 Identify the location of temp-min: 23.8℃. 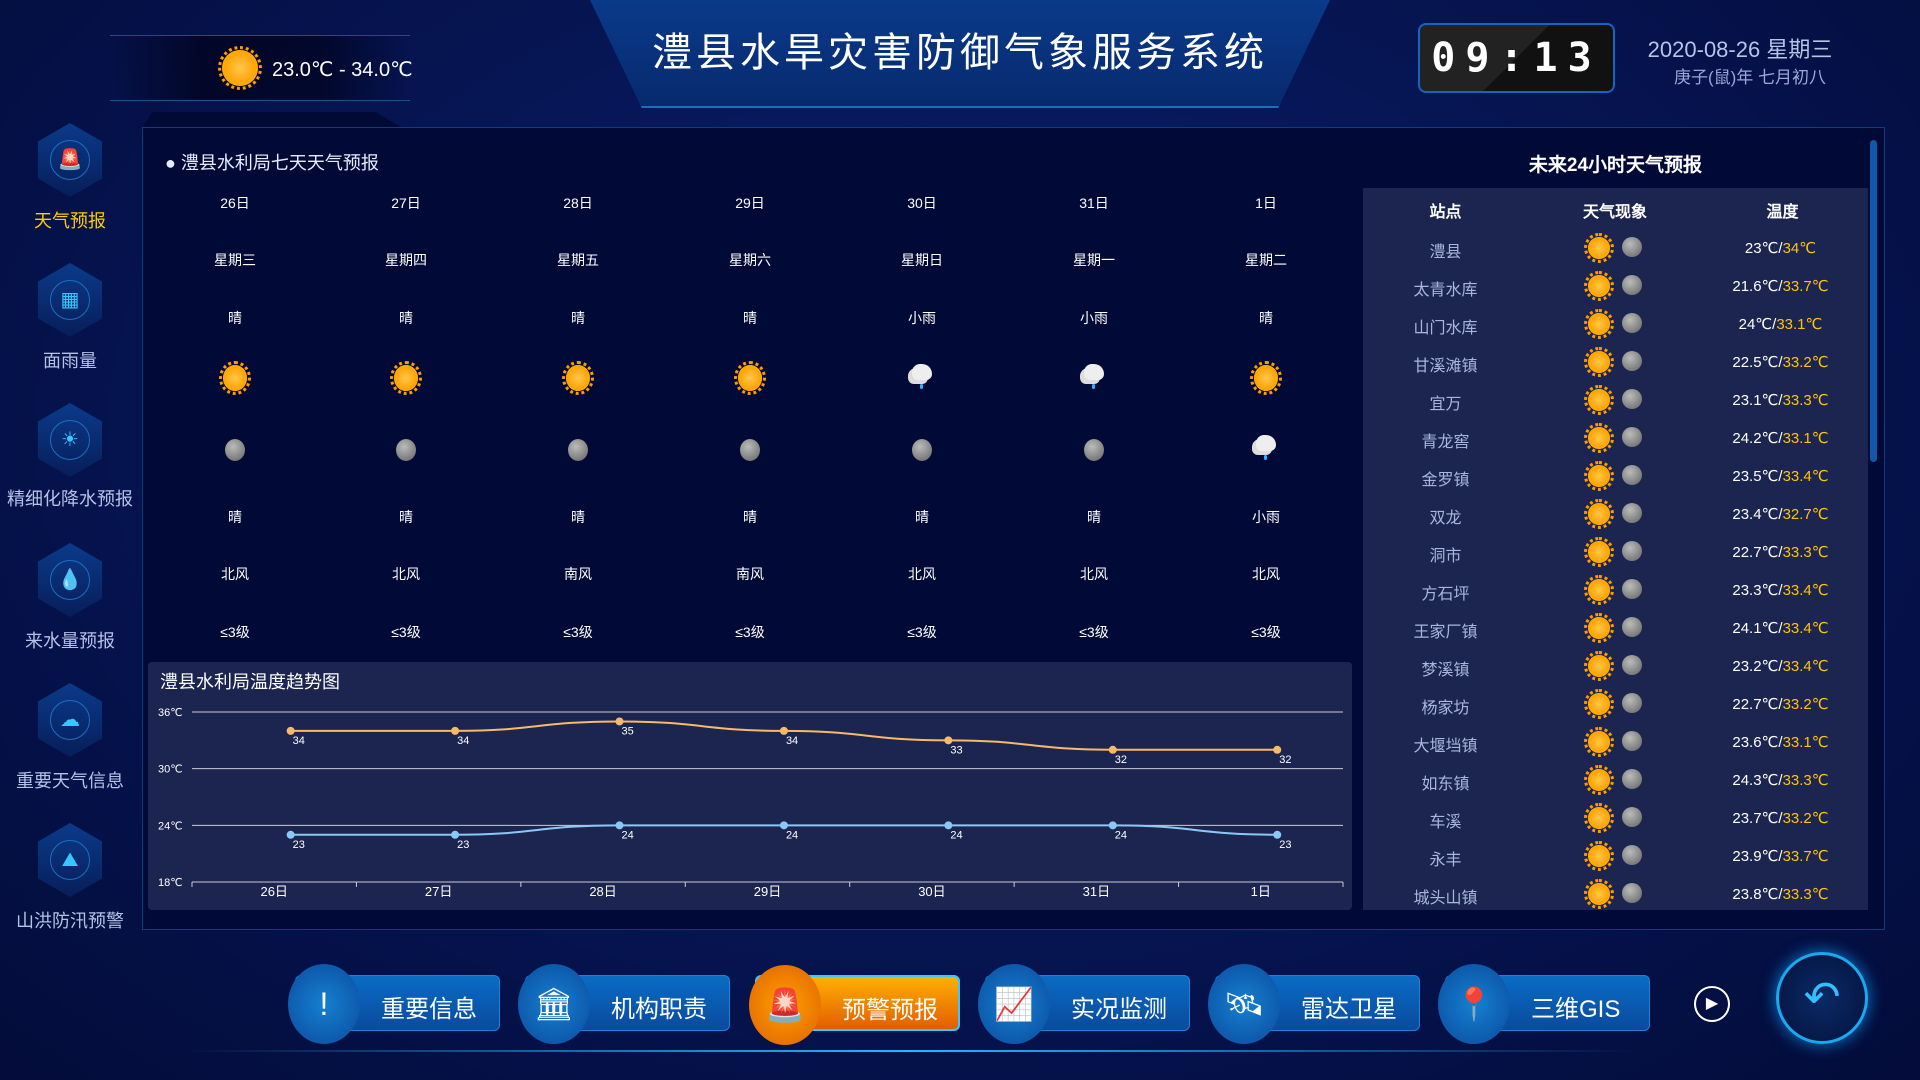
(1755, 894).